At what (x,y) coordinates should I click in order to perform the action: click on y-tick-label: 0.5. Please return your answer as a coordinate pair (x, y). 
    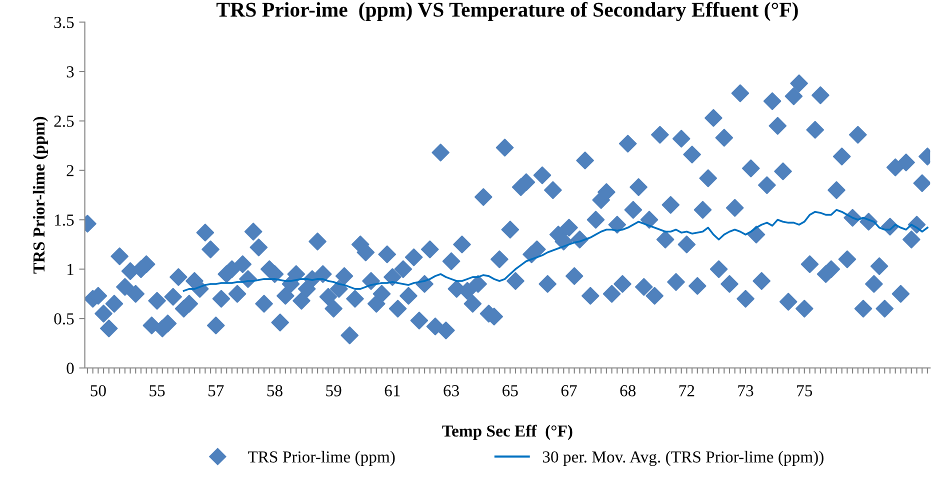
    Looking at the image, I should click on (64, 319).